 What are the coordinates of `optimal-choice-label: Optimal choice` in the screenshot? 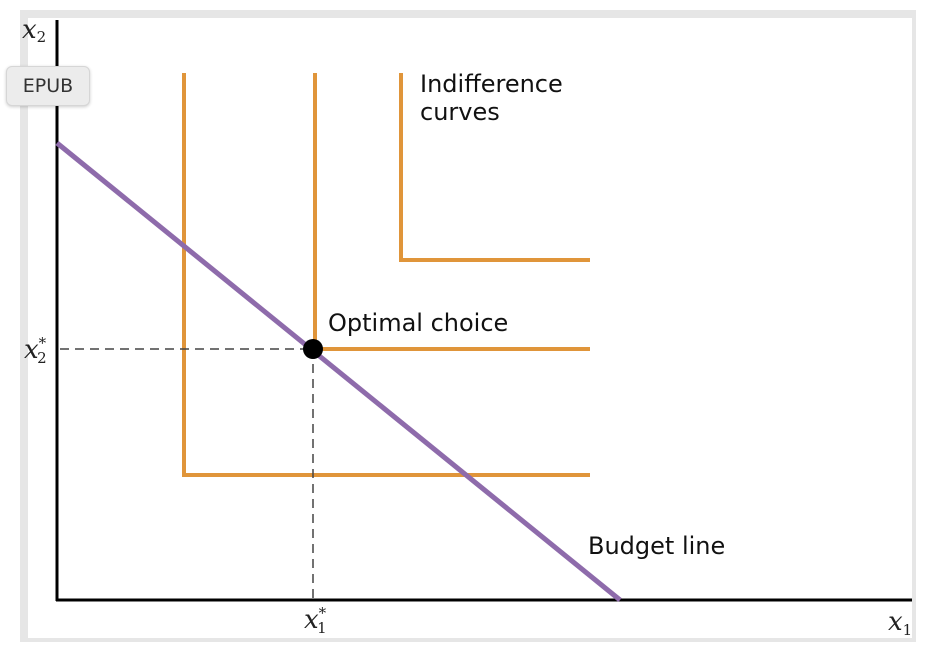 It's located at (418, 323).